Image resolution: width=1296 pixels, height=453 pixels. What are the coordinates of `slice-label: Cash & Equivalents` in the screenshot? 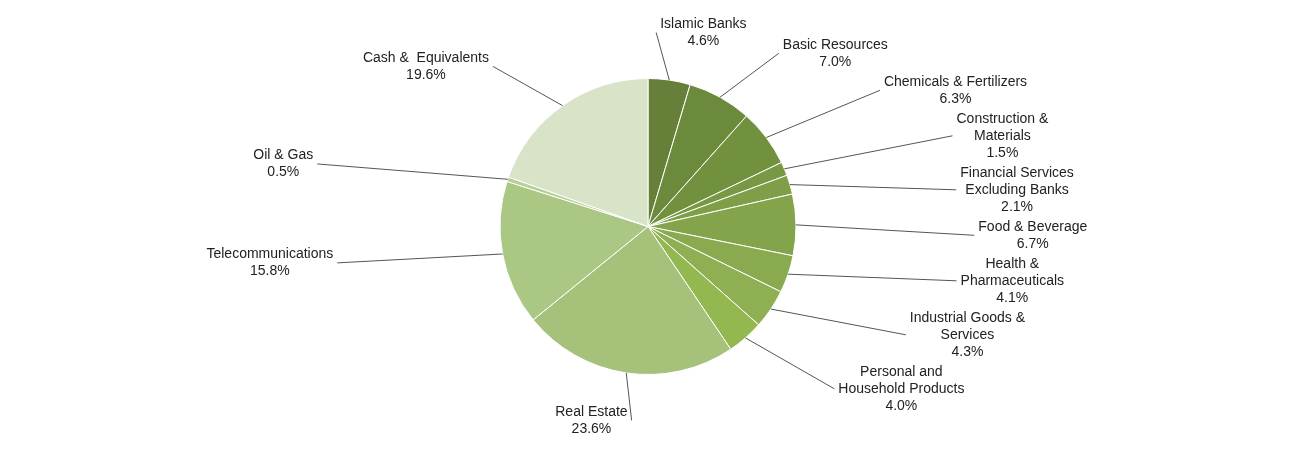 It's located at (425, 56).